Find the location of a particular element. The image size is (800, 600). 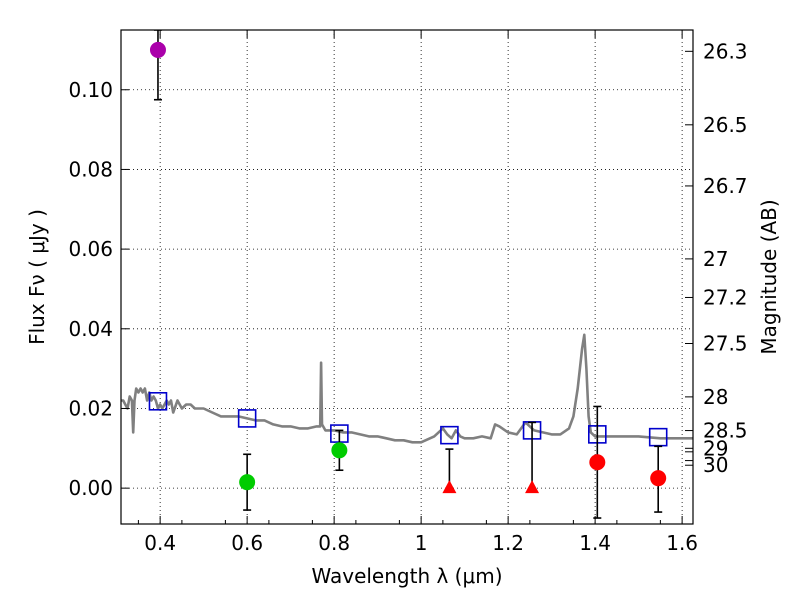

right-tick-label: 27.5 is located at coordinates (725, 343).